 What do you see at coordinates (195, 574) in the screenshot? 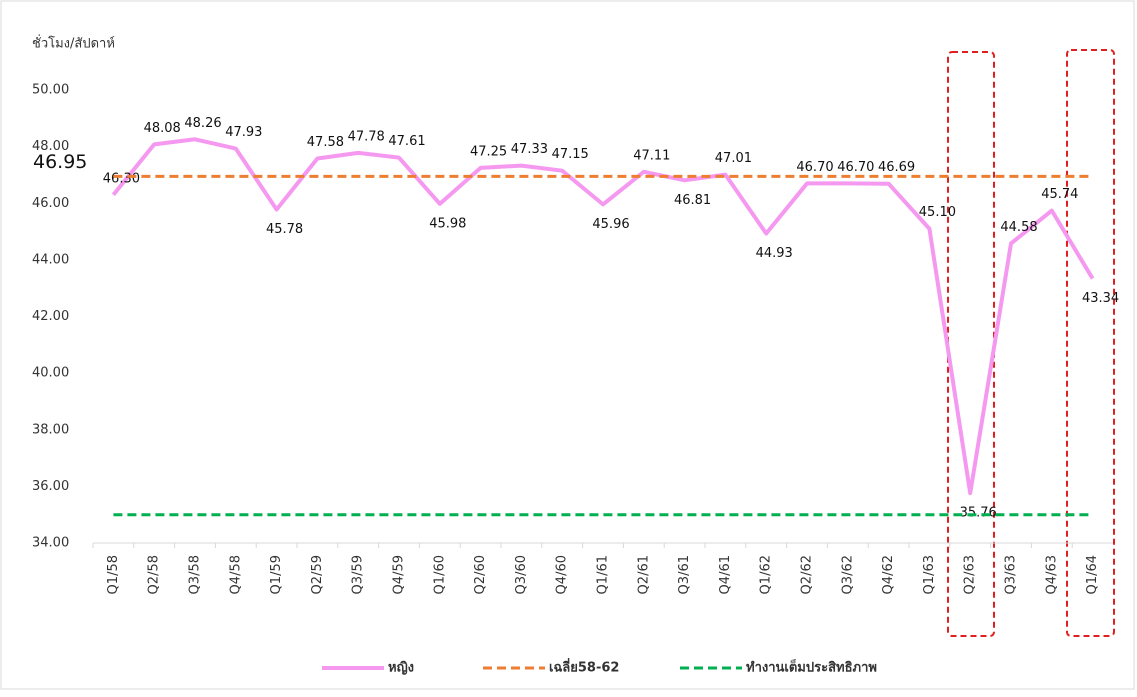
I see `x-tick-label: Q3/58` at bounding box center [195, 574].